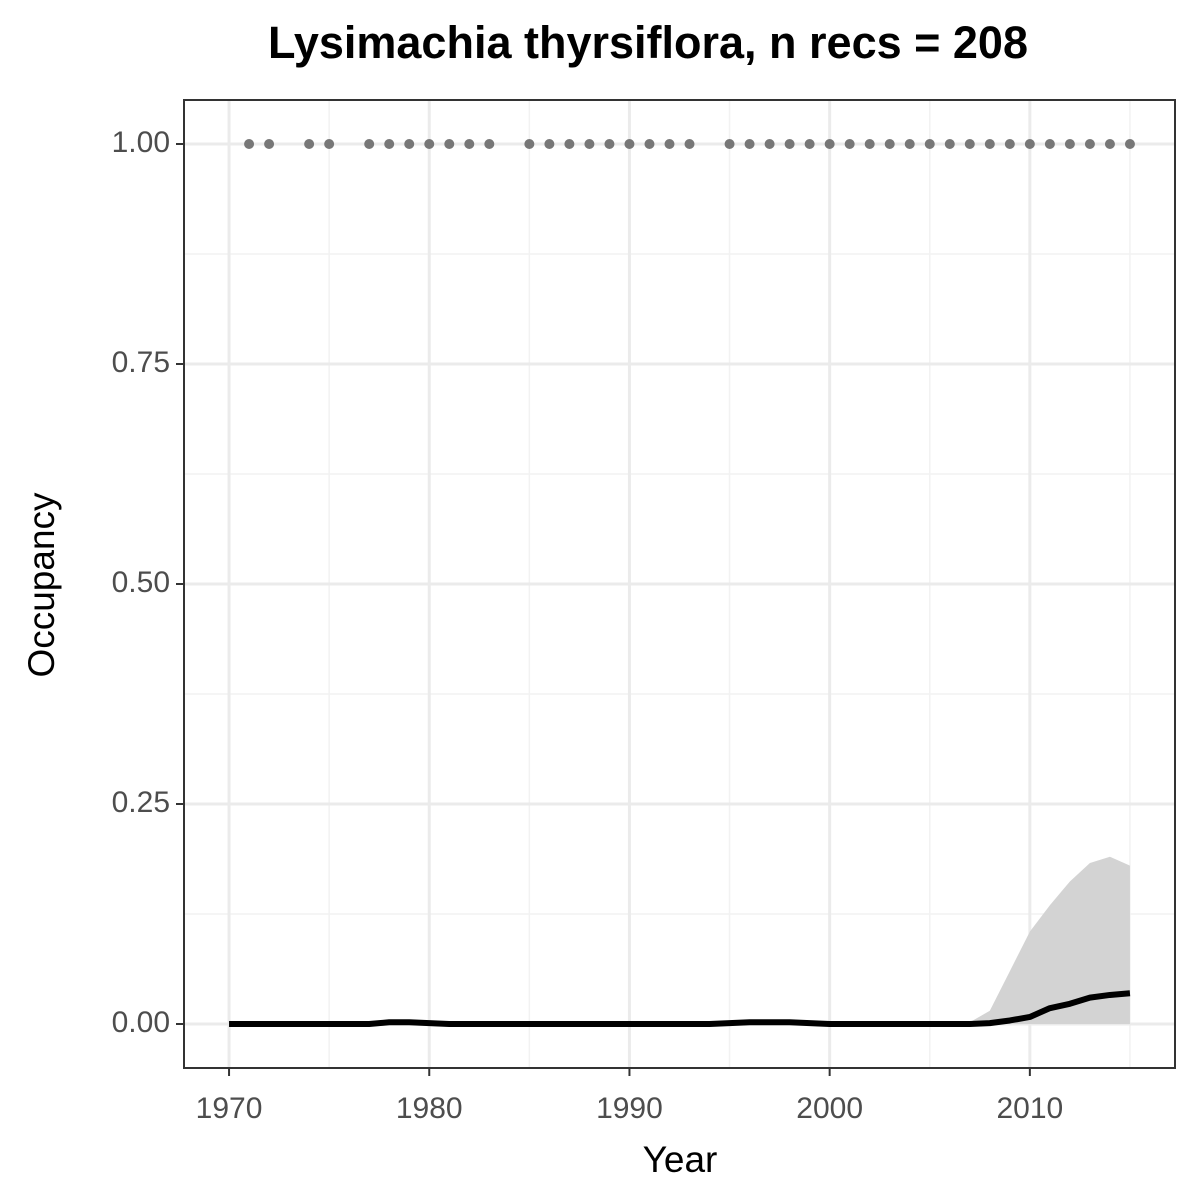  I want to click on confidence-band, so click(679, 940).